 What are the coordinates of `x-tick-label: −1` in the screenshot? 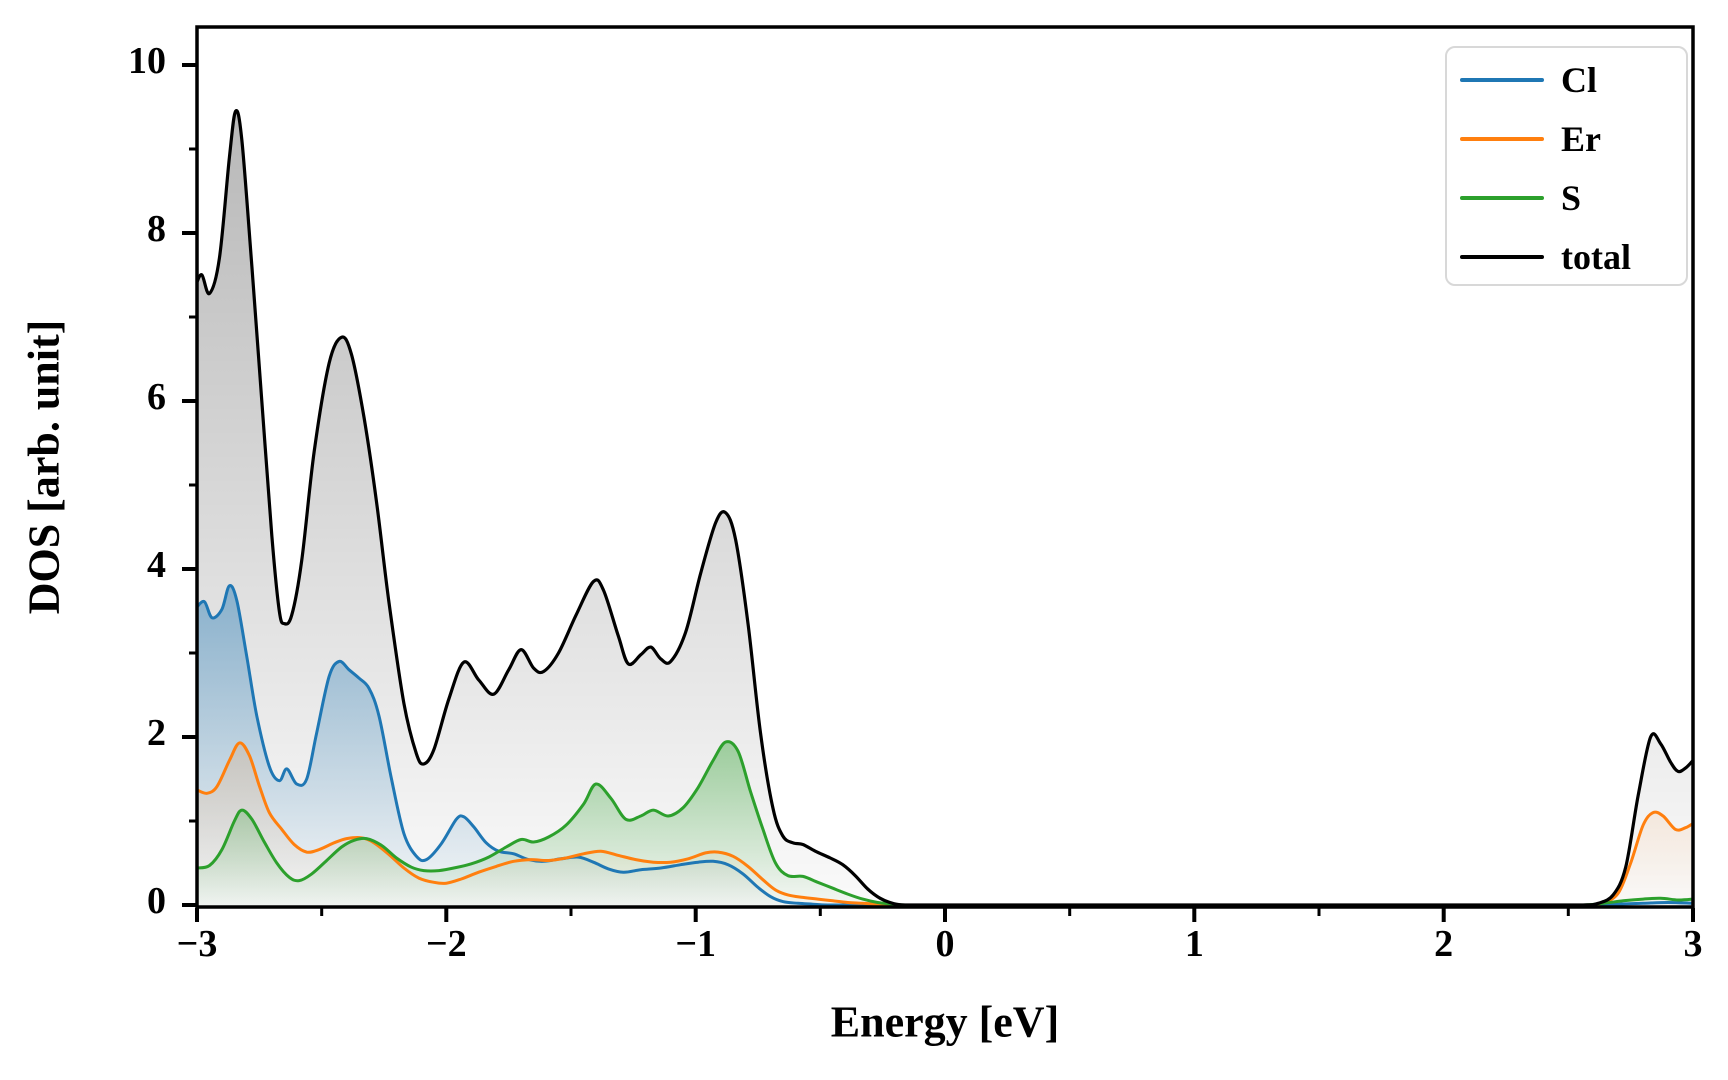 It's located at (695, 944).